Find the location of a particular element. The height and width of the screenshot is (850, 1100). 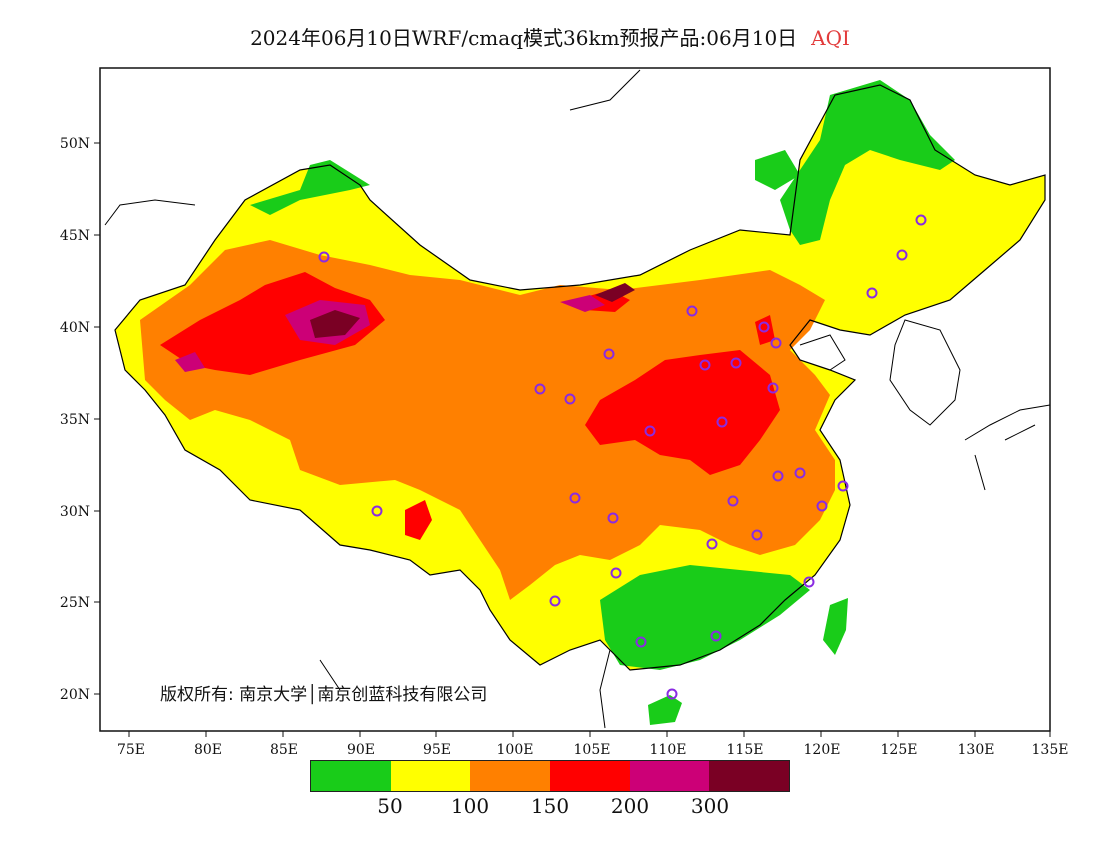

field-hazardous is located at coordinates (335, 324).